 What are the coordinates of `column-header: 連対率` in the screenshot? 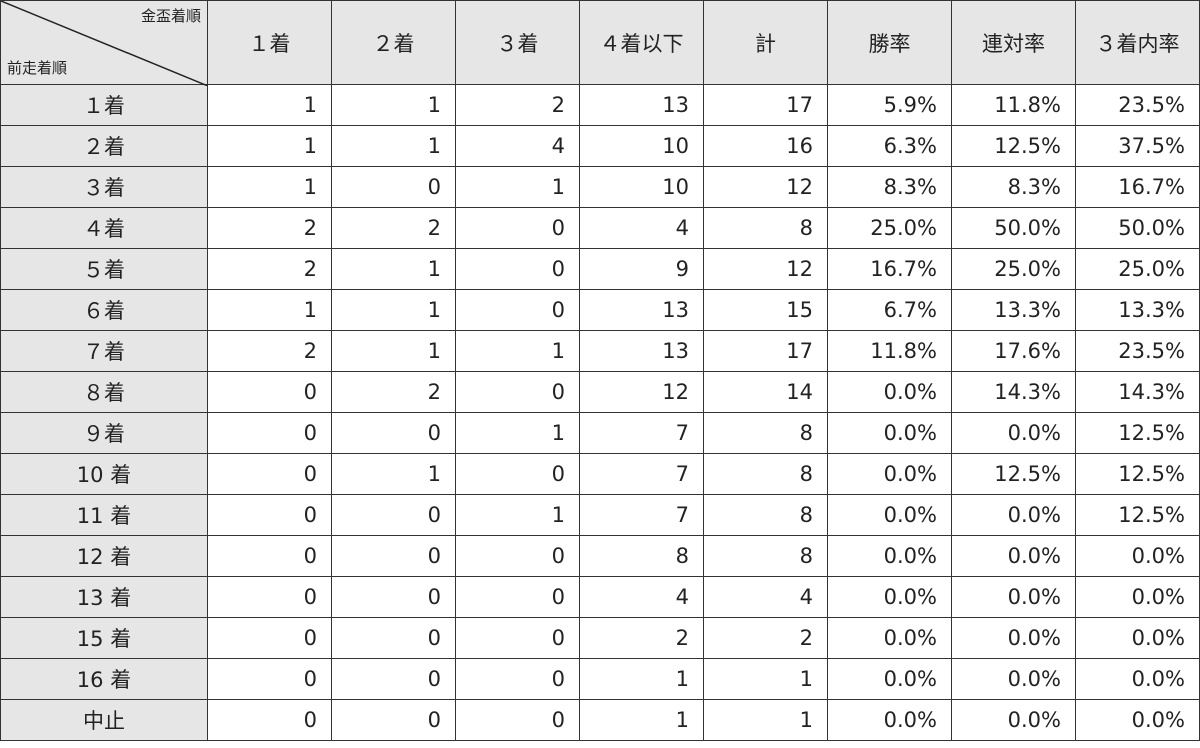 It's located at (1013, 42).